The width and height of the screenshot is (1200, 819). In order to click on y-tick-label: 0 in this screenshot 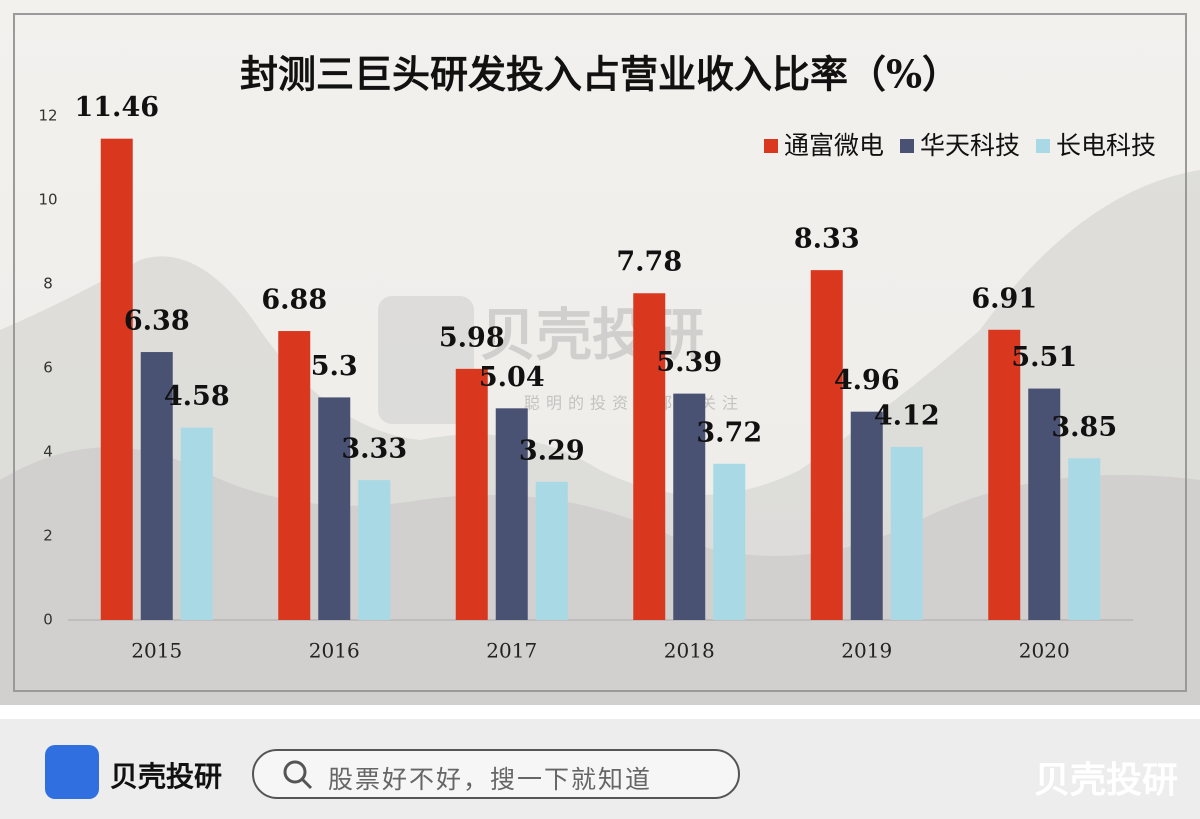, I will do `click(48, 620)`.